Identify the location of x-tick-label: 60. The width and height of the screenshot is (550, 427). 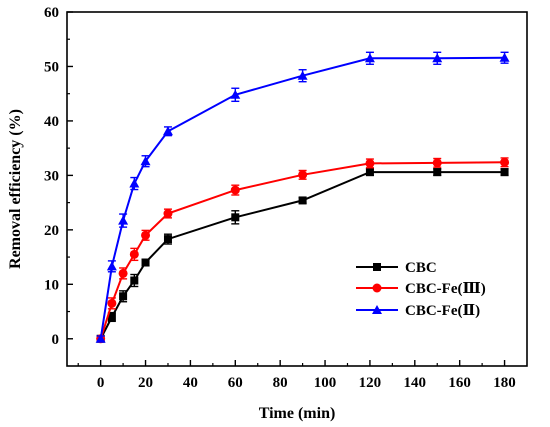
(235, 383).